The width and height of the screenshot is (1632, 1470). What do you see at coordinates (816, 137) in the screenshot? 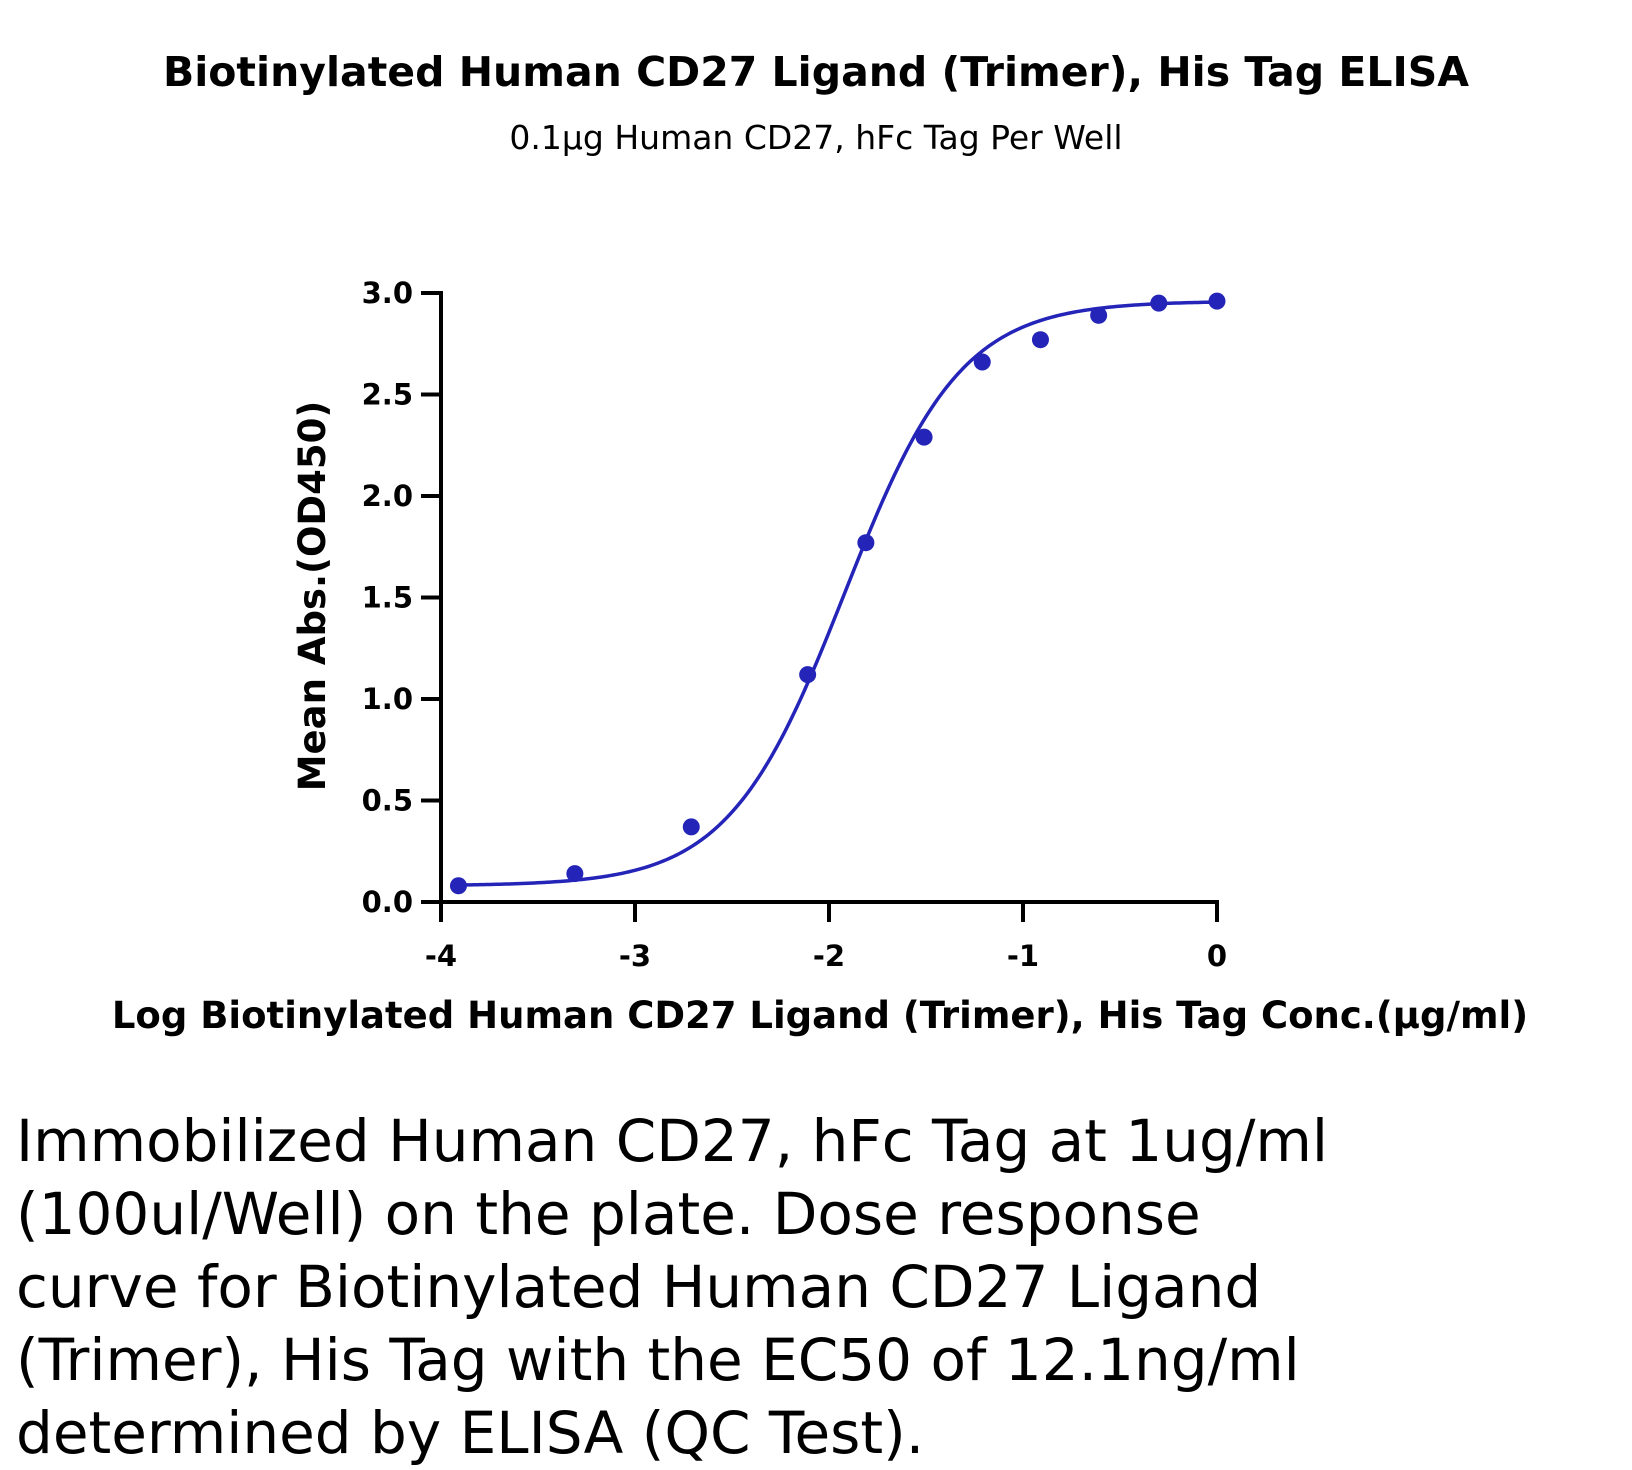
I see `chart-subtitle: 0.1µg Human CD27, hFc Tag Per Well` at bounding box center [816, 137].